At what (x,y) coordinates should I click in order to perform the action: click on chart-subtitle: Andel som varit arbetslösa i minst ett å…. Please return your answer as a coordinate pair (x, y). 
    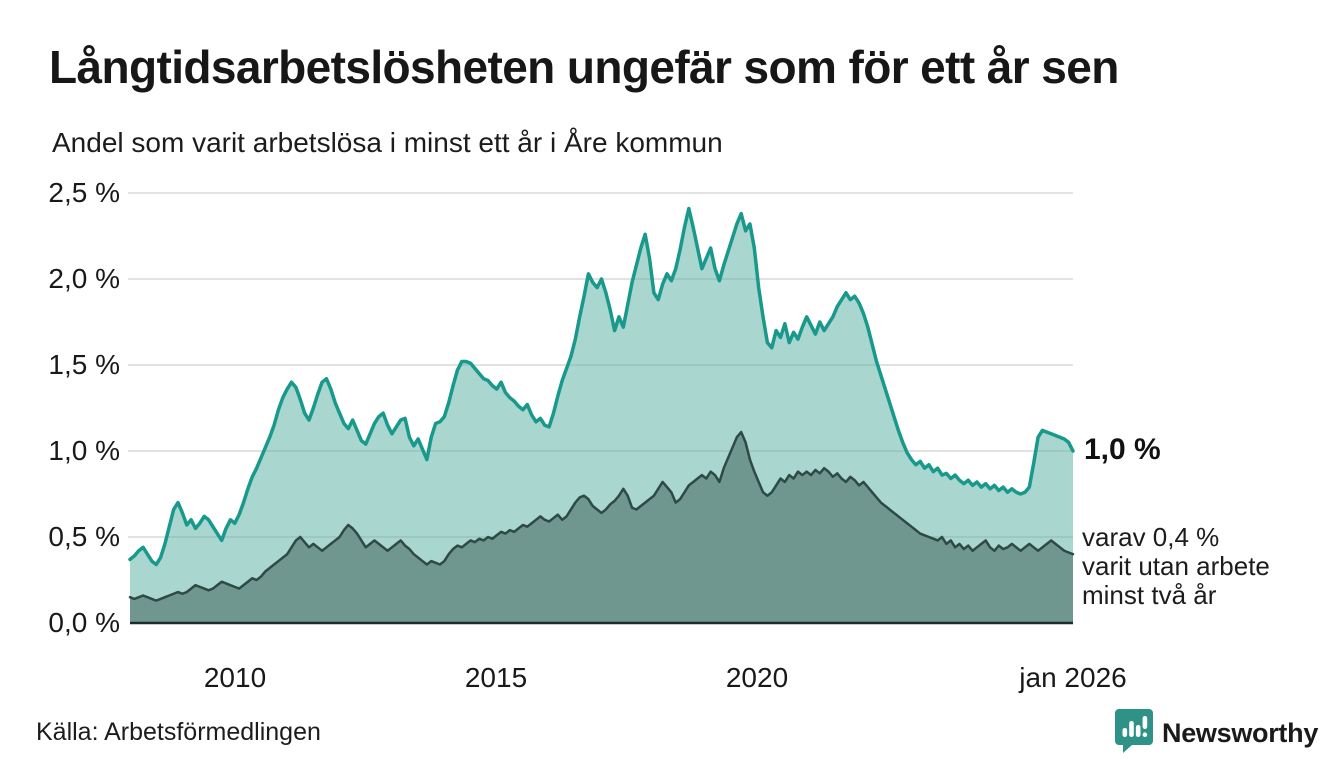
    Looking at the image, I should click on (387, 142).